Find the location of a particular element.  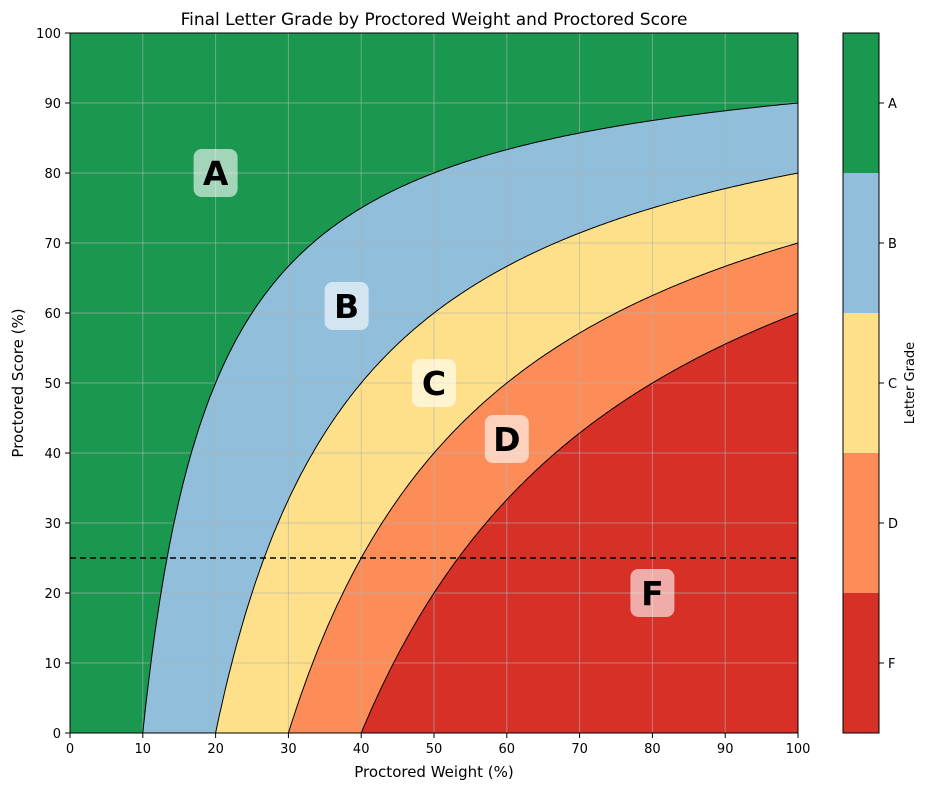

grade-label-B: B is located at coordinates (346, 306).